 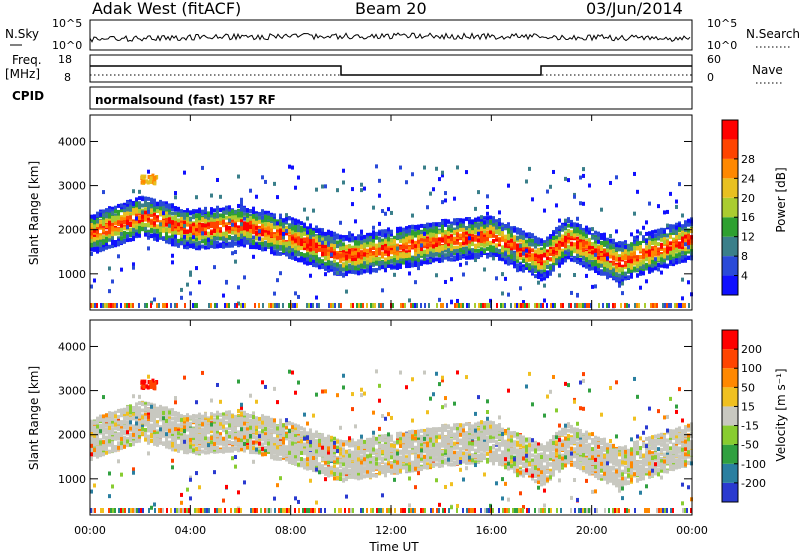 What do you see at coordinates (748, 406) in the screenshot?
I see `velocity-colorbar-tick-3: 15` at bounding box center [748, 406].